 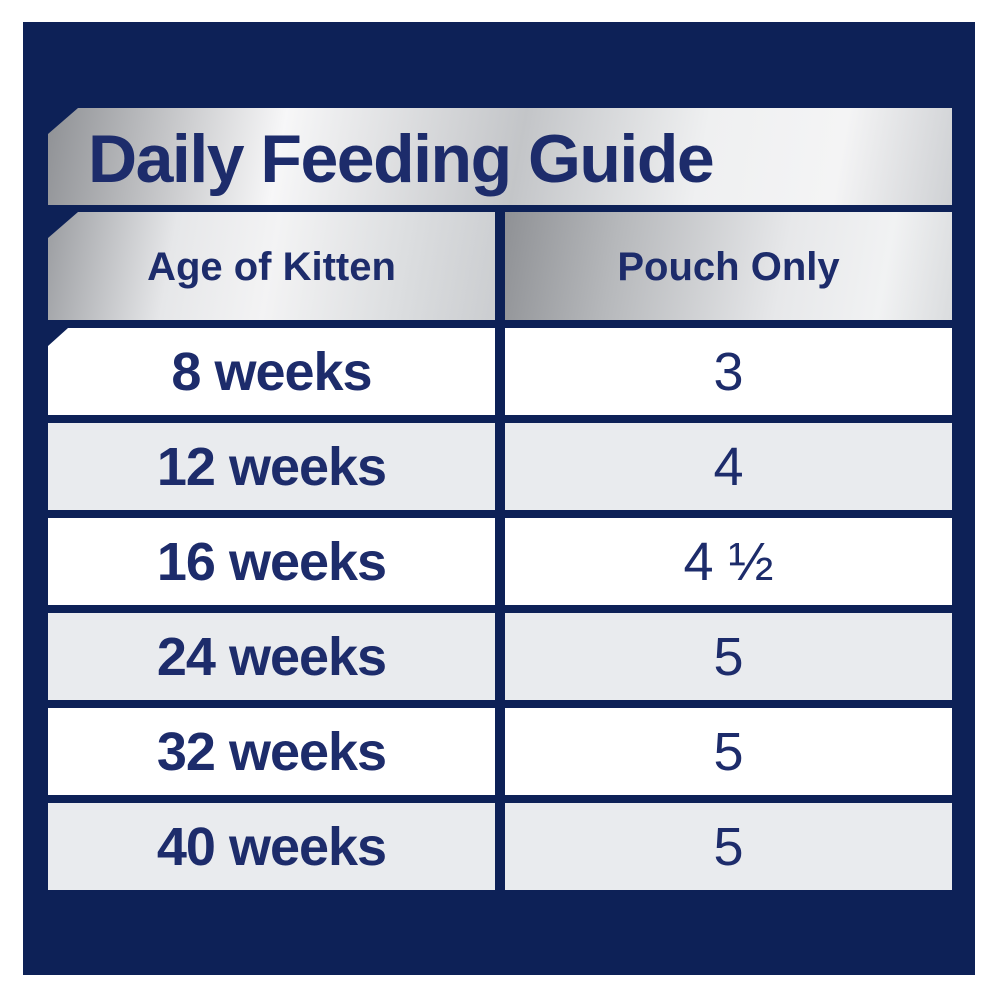 I want to click on table-row: 40 weeks 5, so click(x=500, y=846).